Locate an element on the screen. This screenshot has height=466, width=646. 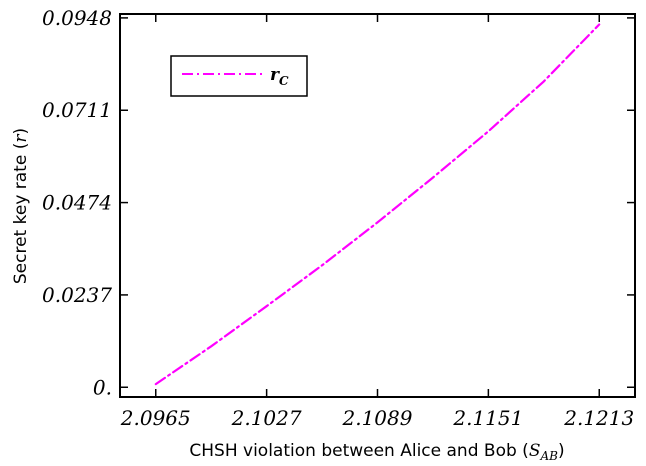
x-tick-label: 2.1213 is located at coordinates (598, 418).